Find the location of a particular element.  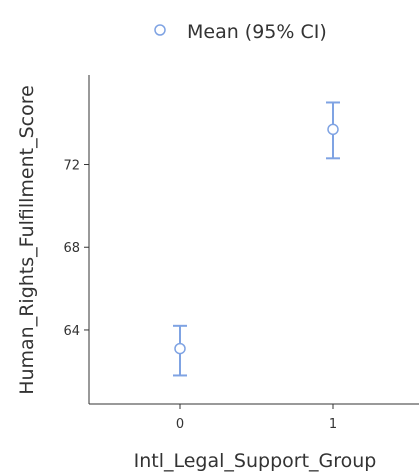

y-tick-label: 68 is located at coordinates (71, 248).